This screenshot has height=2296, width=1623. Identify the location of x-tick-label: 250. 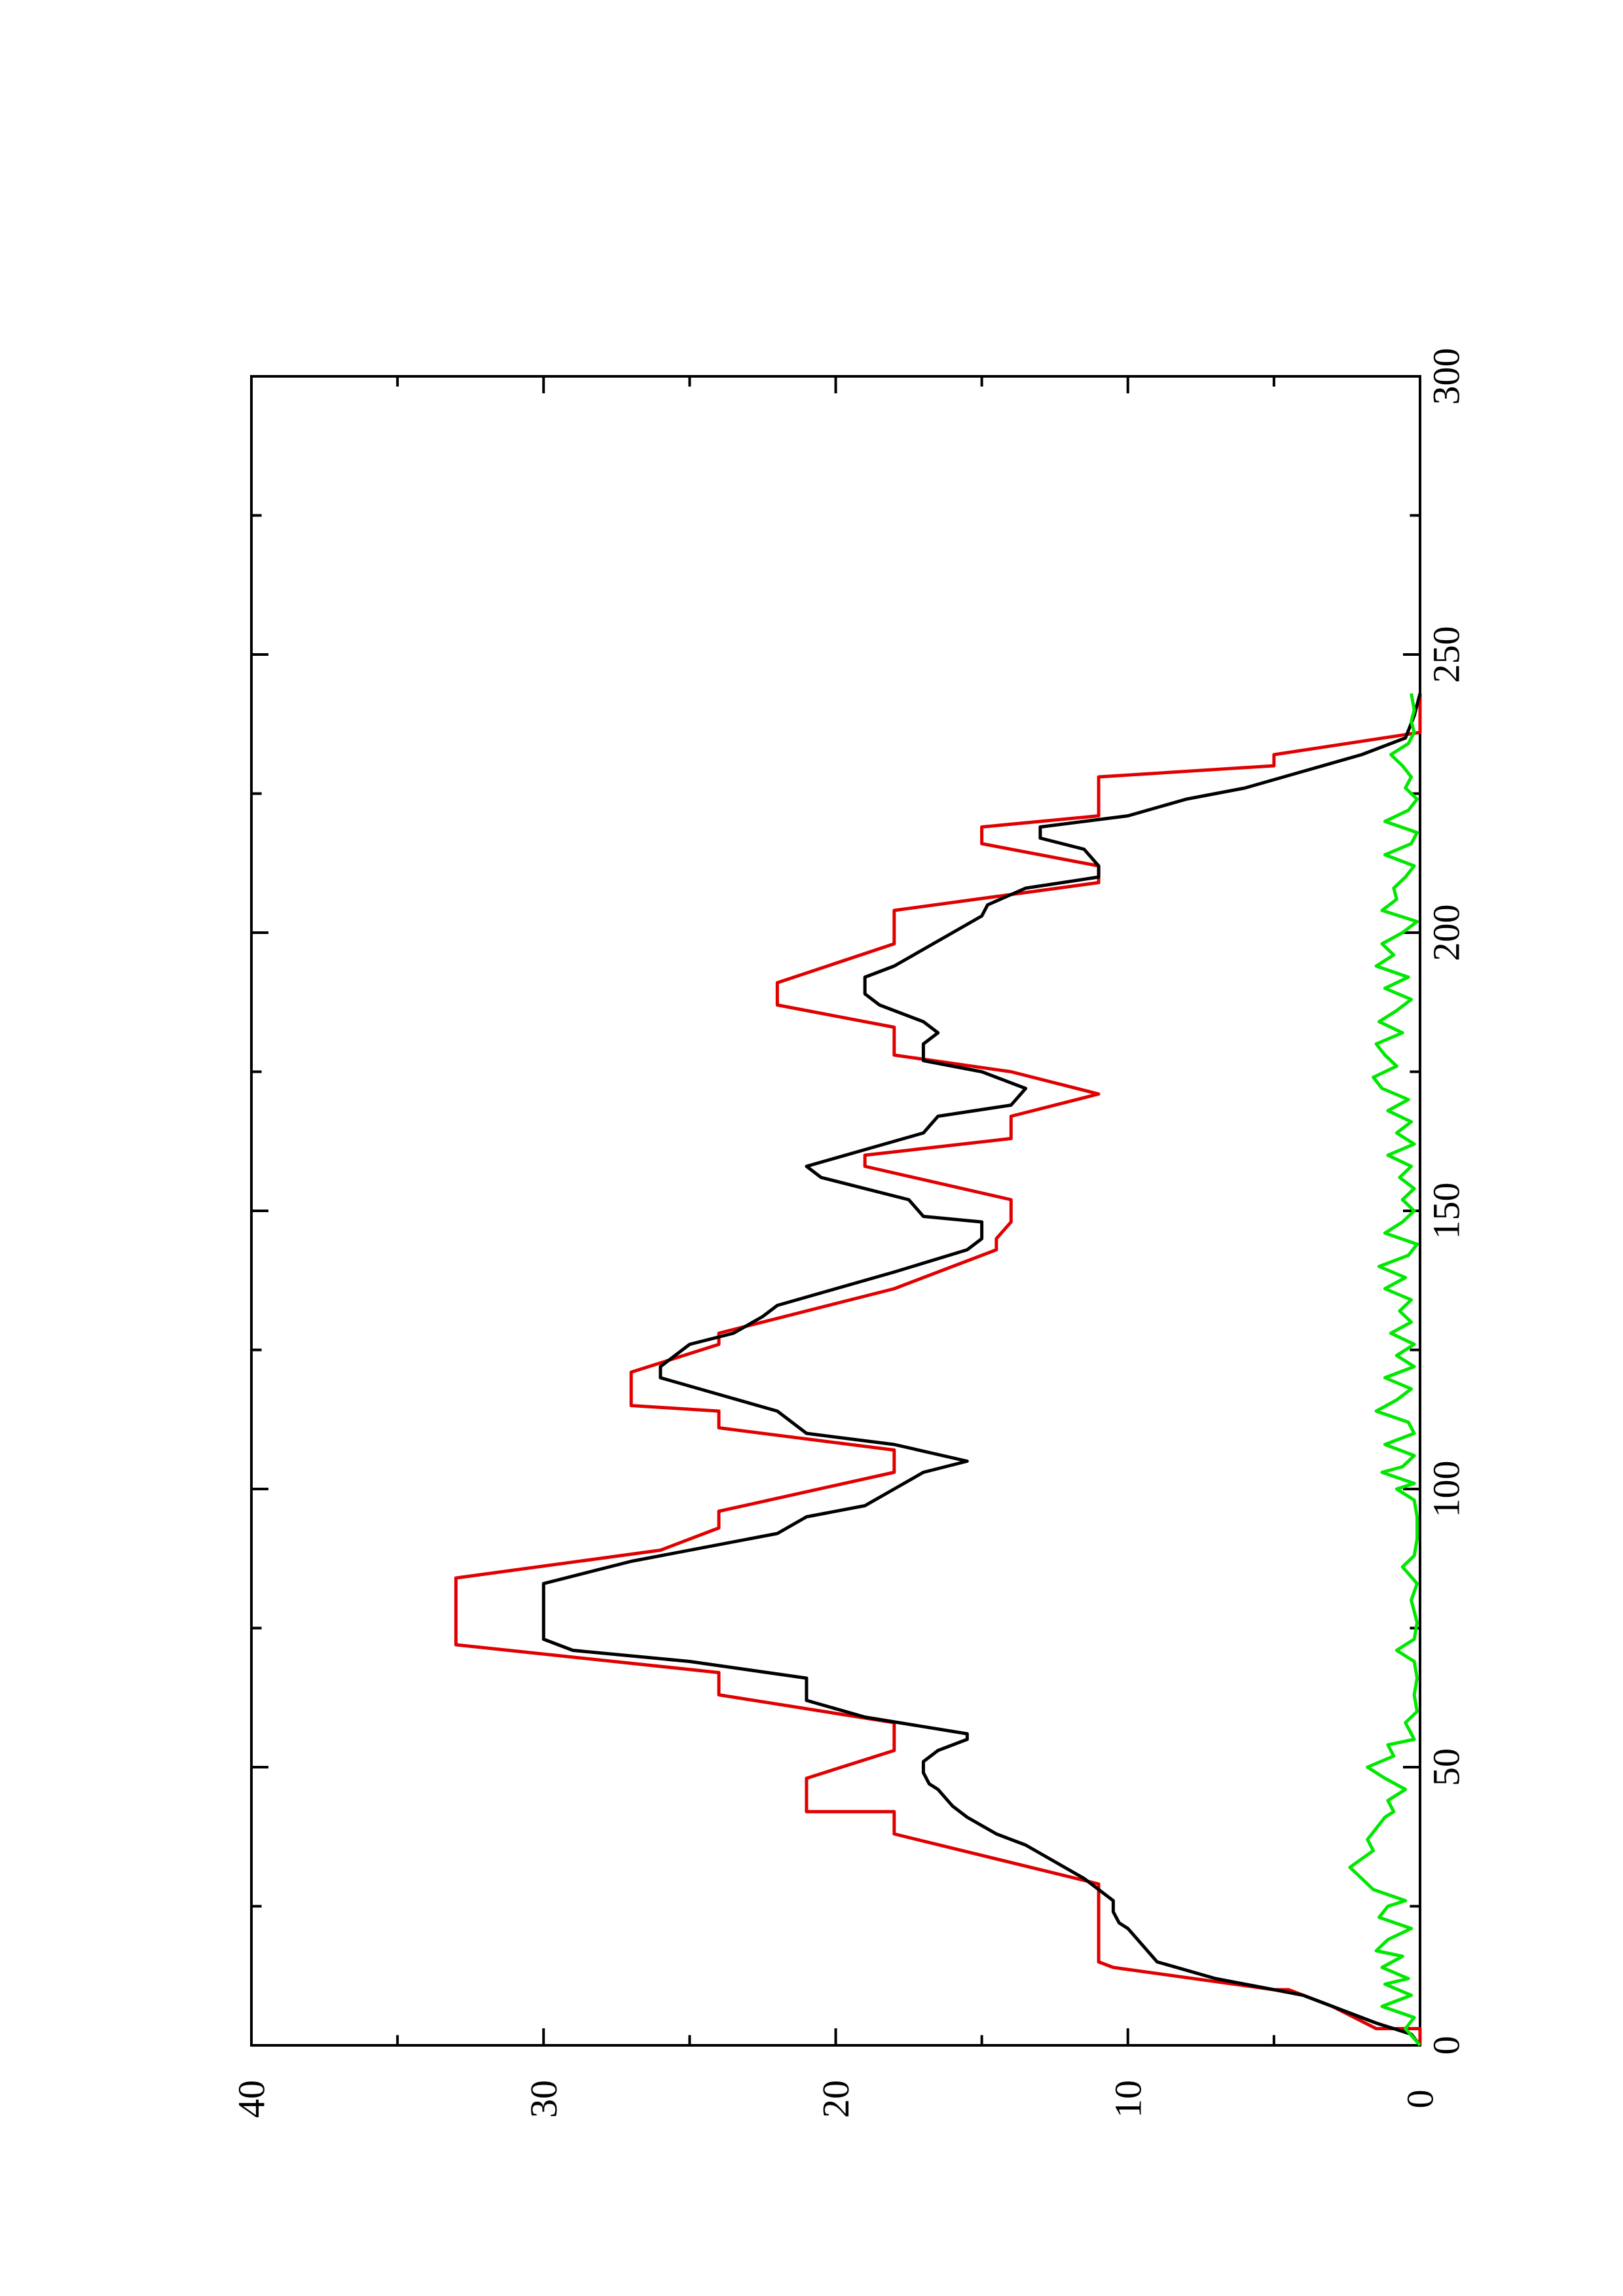
(1446, 654).